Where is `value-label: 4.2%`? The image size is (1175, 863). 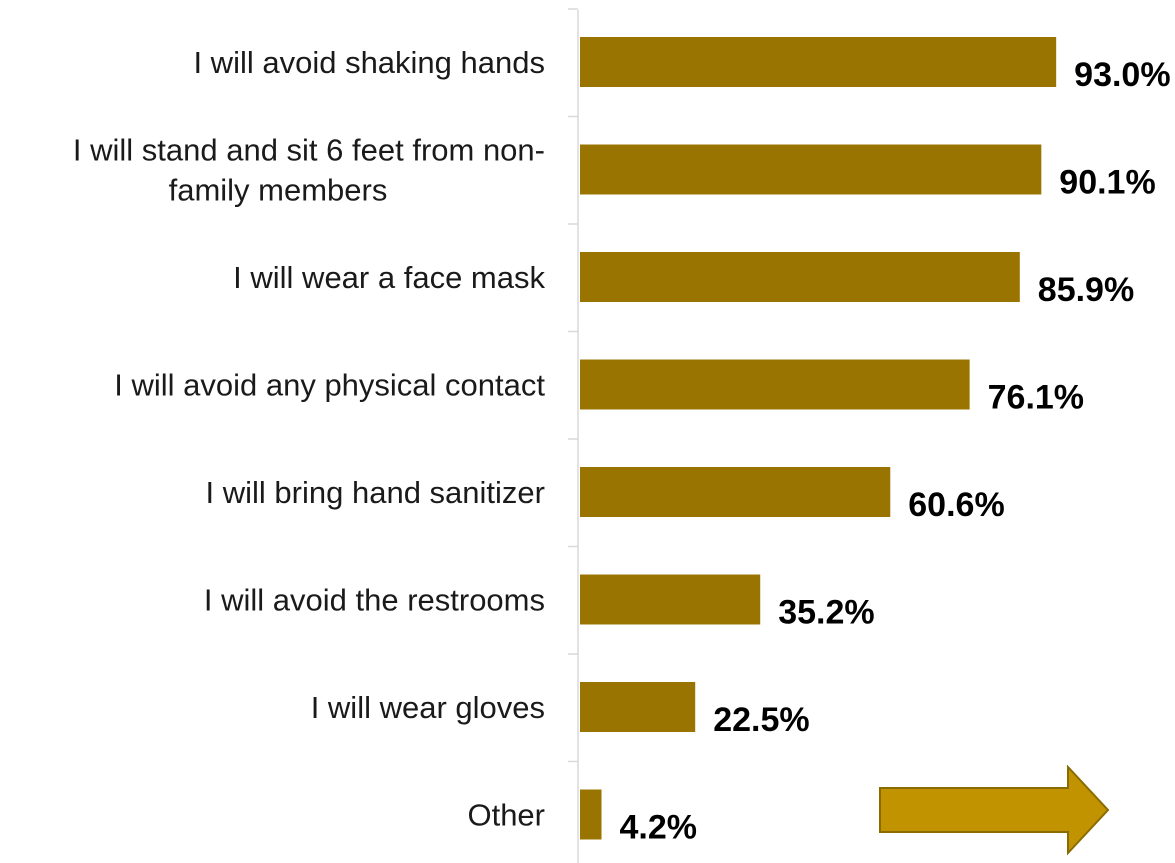 value-label: 4.2% is located at coordinates (659, 828).